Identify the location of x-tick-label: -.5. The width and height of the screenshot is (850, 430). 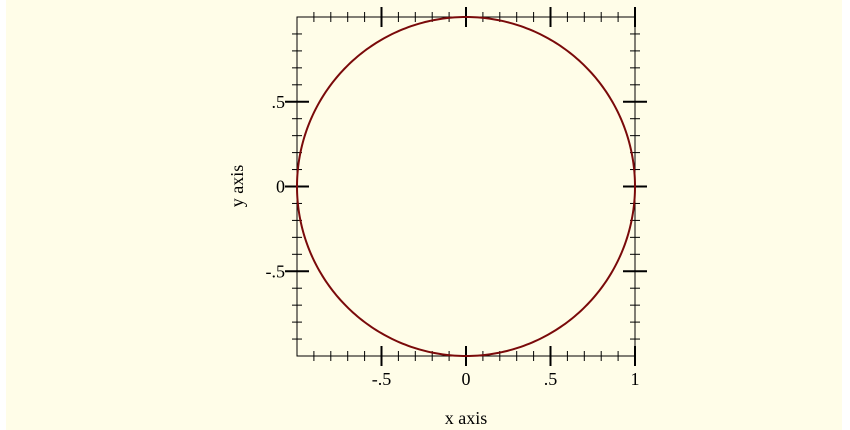
(382, 379).